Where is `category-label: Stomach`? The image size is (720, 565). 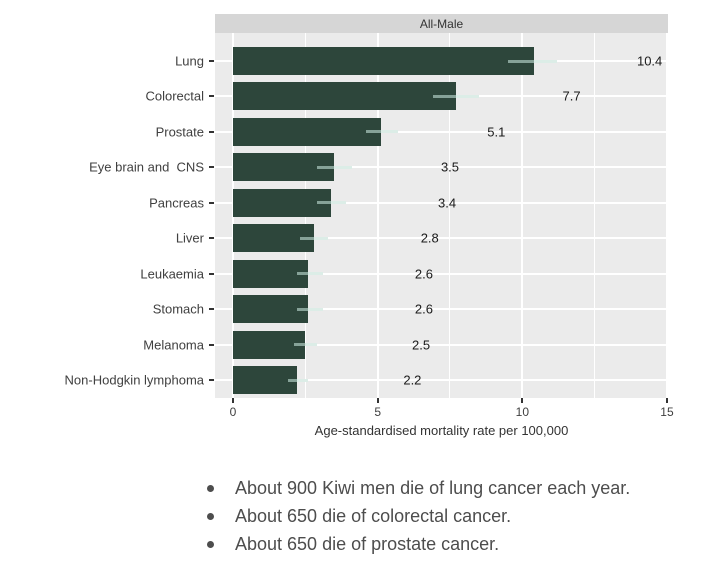 category-label: Stomach is located at coordinates (178, 309).